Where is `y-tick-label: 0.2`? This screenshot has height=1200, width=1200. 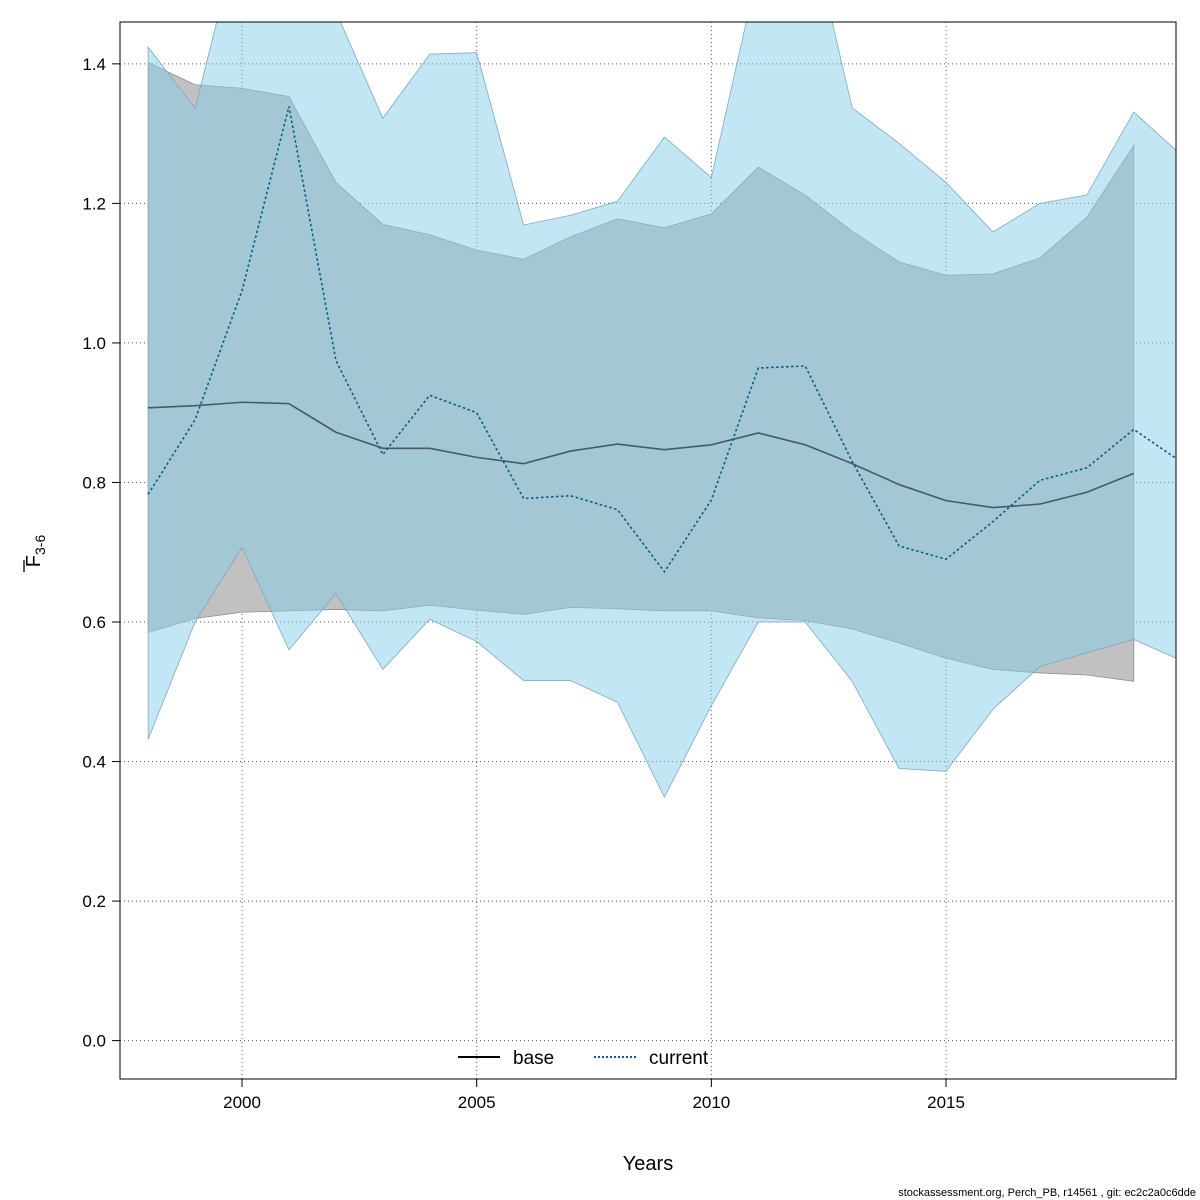 y-tick-label: 0.2 is located at coordinates (94, 901).